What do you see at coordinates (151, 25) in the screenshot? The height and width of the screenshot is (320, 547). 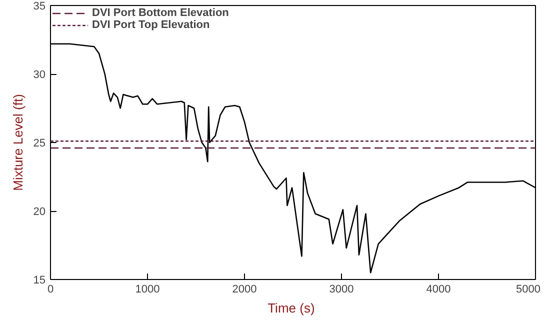 I see `legend-label: DVI Port Top Elevation` at bounding box center [151, 25].